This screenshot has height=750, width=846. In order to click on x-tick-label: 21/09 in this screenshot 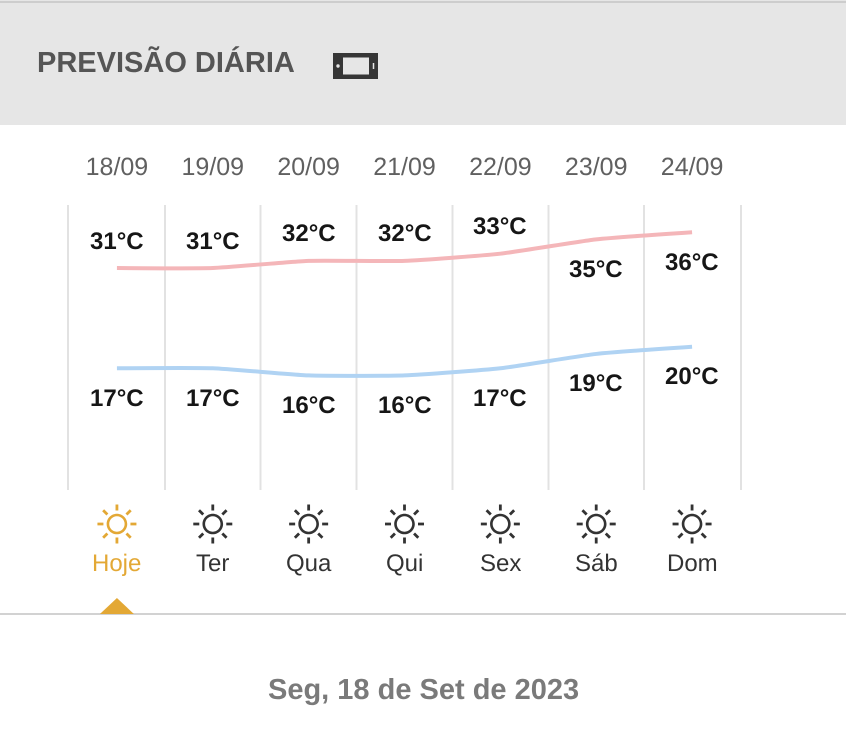, I will do `click(404, 167)`.